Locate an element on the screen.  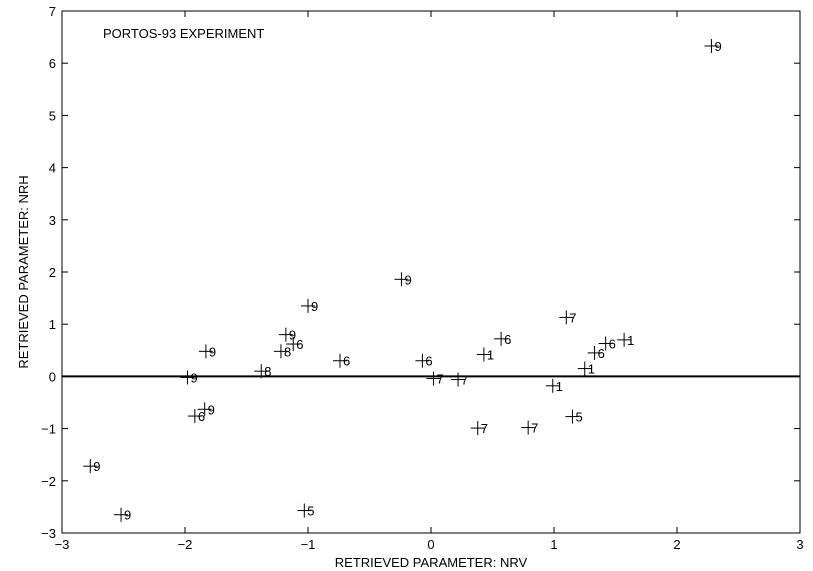
y-tick-label: 5 is located at coordinates (52, 115).